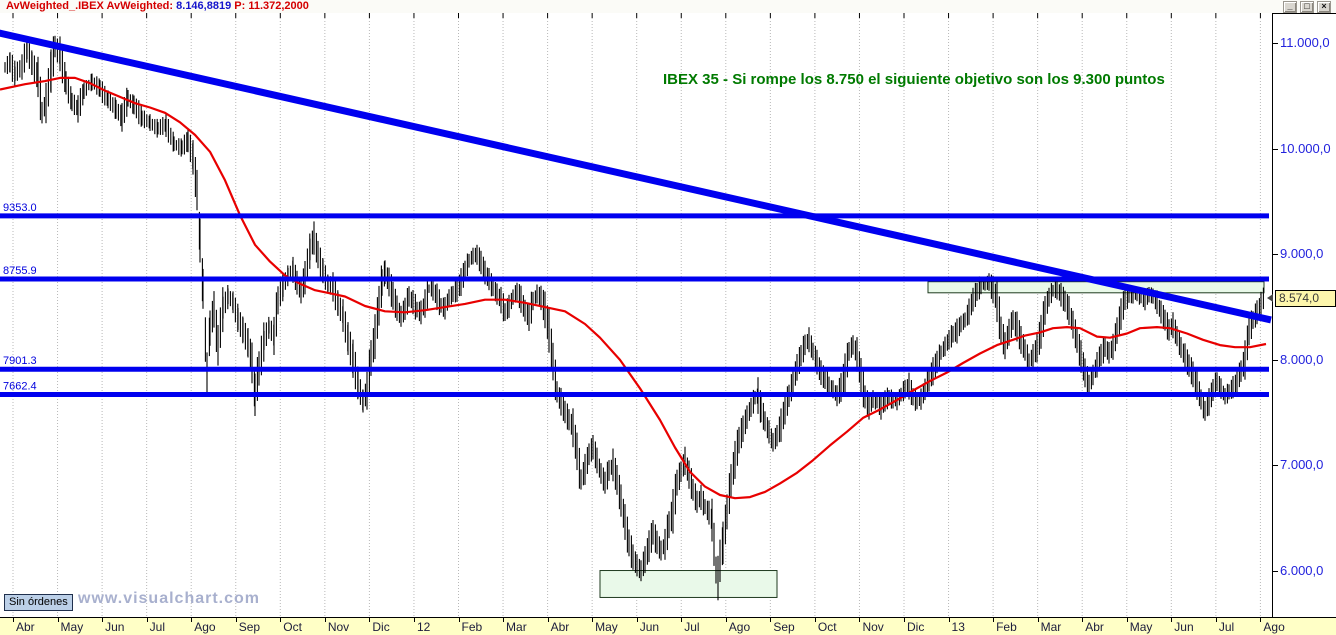 Image resolution: width=1336 pixels, height=635 pixels. Describe the element at coordinates (688, 584) in the screenshot. I see `target-zone` at that location.